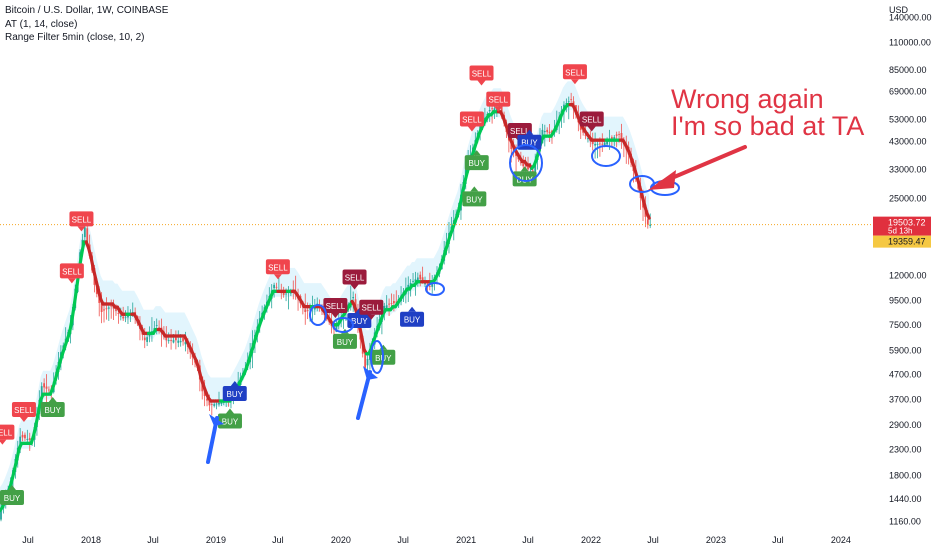 This screenshot has height=550, width=932. What do you see at coordinates (905, 499) in the screenshot?
I see `price-axis-label: 1440.00` at bounding box center [905, 499].